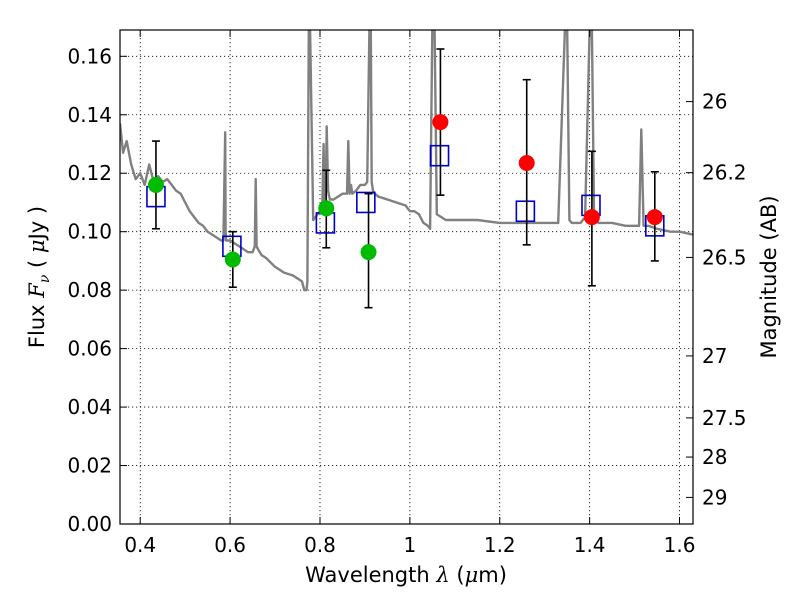  What do you see at coordinates (724, 173) in the screenshot?
I see `y2-tick-label: 26.2` at bounding box center [724, 173].